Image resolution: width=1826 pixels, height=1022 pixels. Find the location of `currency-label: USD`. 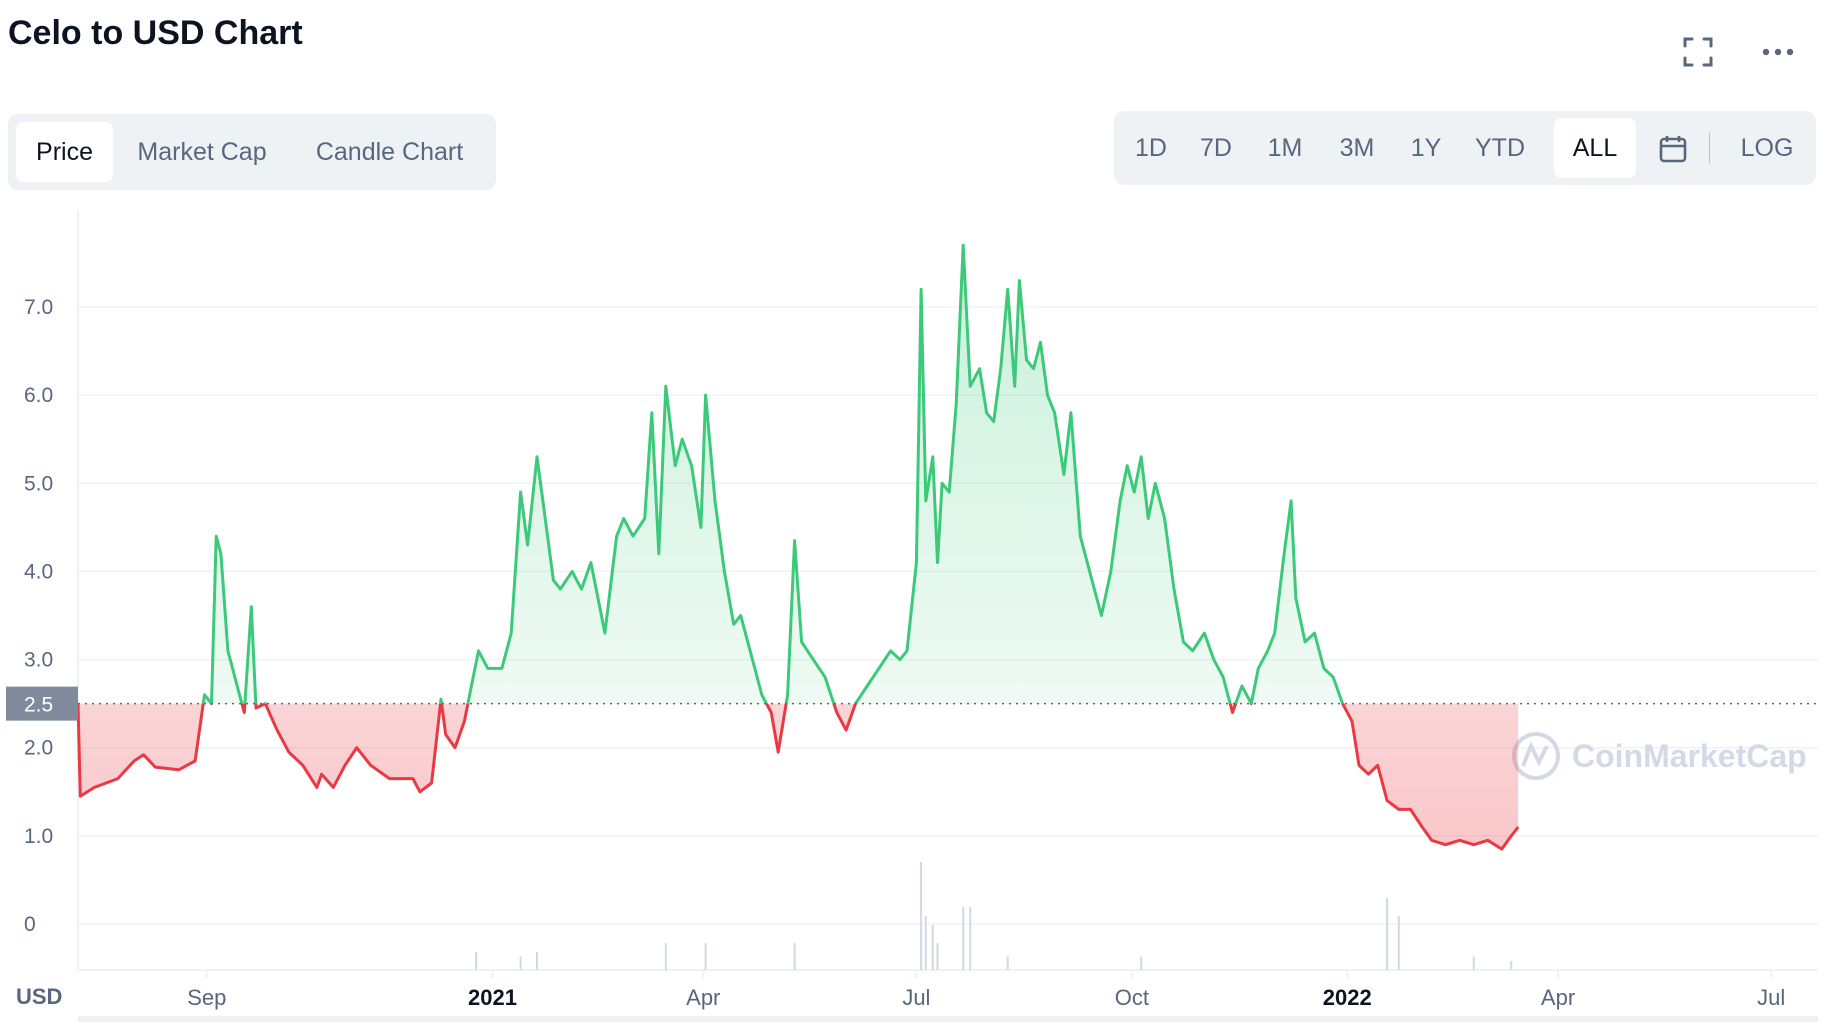

currency-label: USD is located at coordinates (39, 996).